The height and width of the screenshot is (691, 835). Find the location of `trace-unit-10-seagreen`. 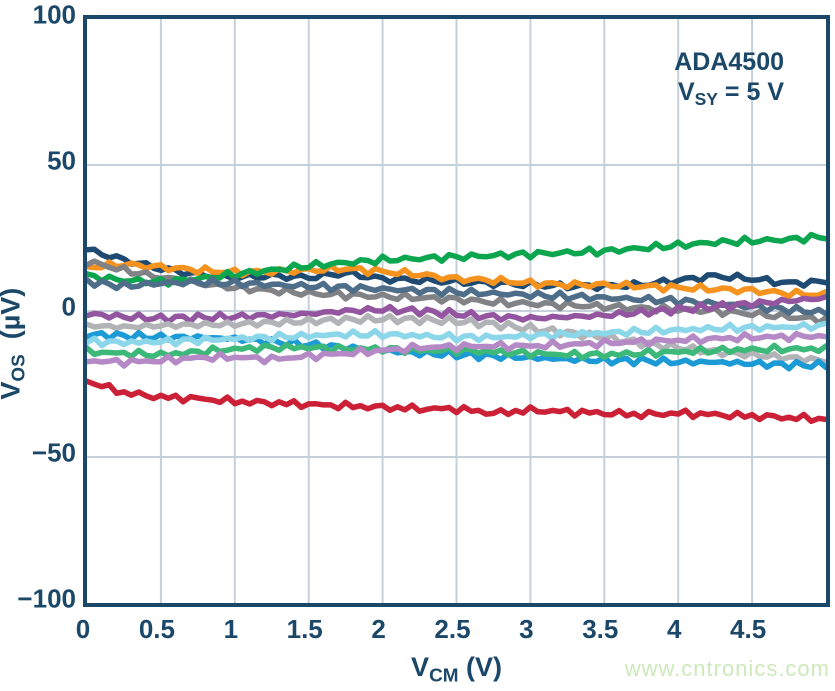

trace-unit-10-seagreen is located at coordinates (456, 351).